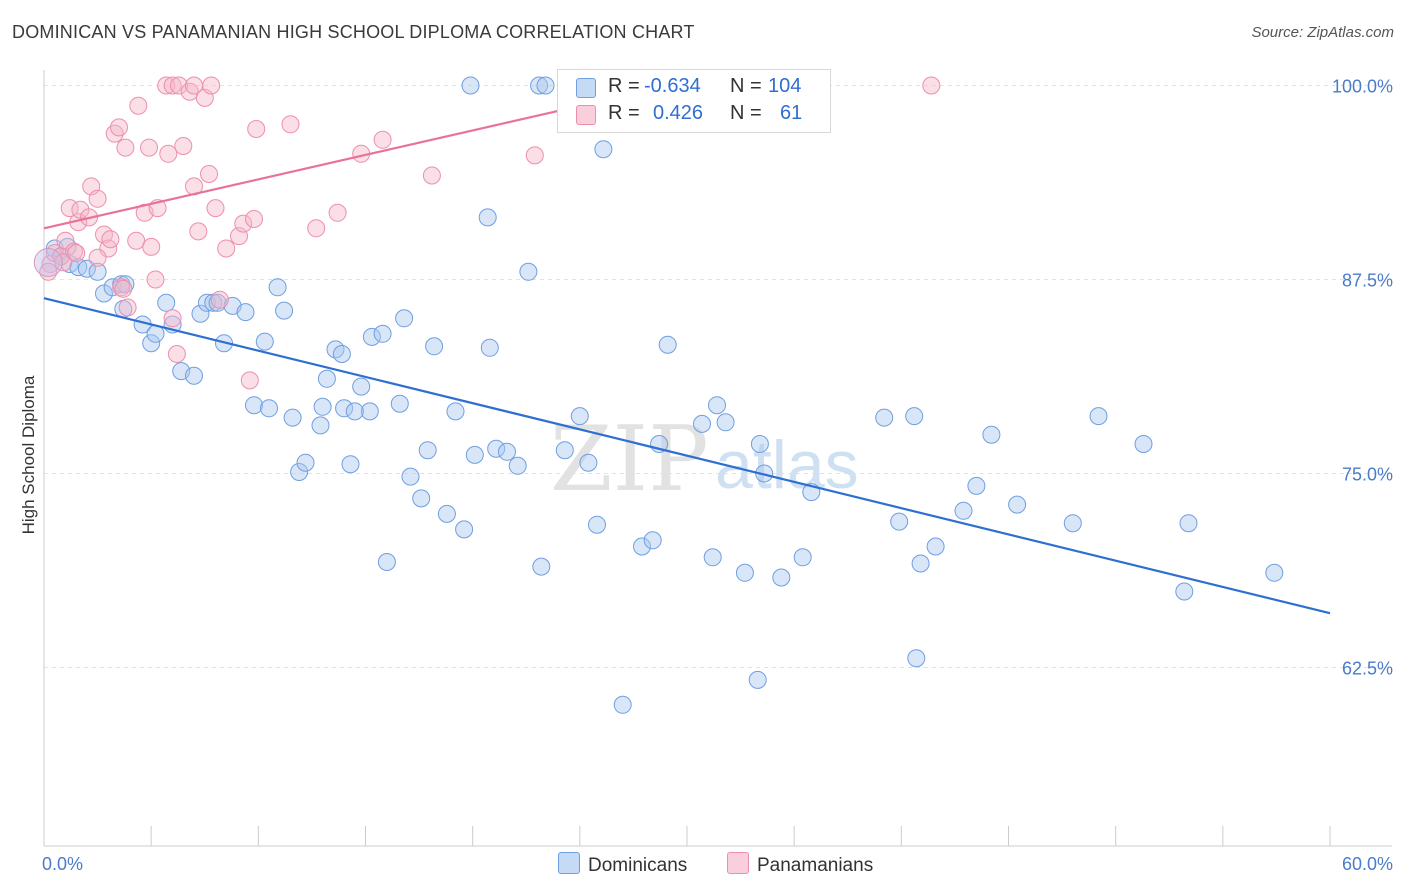  Describe the element at coordinates (1367, 669) in the screenshot. I see `y-tick-label-3: 62.5%` at that location.